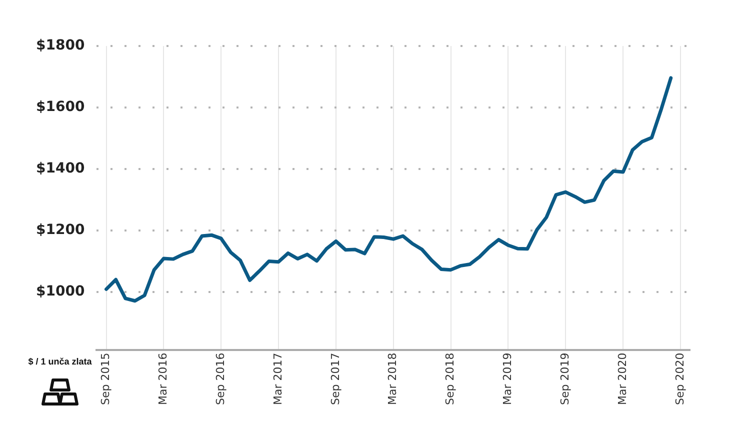  Describe the element at coordinates (393, 379) in the screenshot. I see `x-tick-label: Mar 2018` at that location.